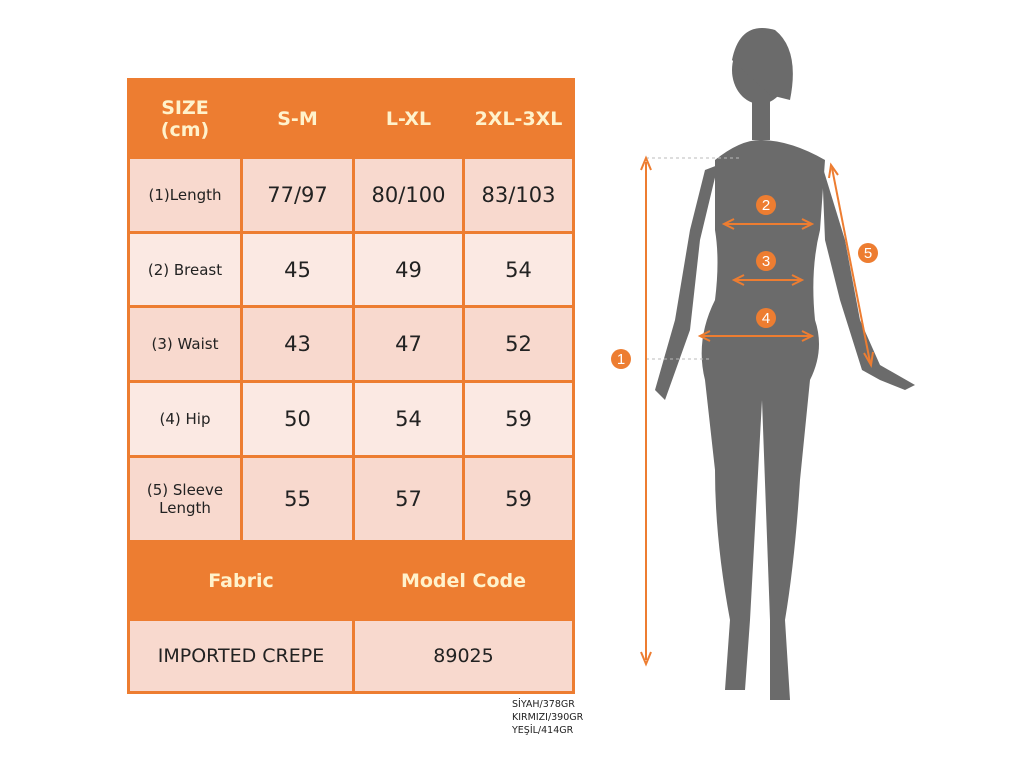 The width and height of the screenshot is (1024, 761). I want to click on cell: 83/103, so click(518, 195).